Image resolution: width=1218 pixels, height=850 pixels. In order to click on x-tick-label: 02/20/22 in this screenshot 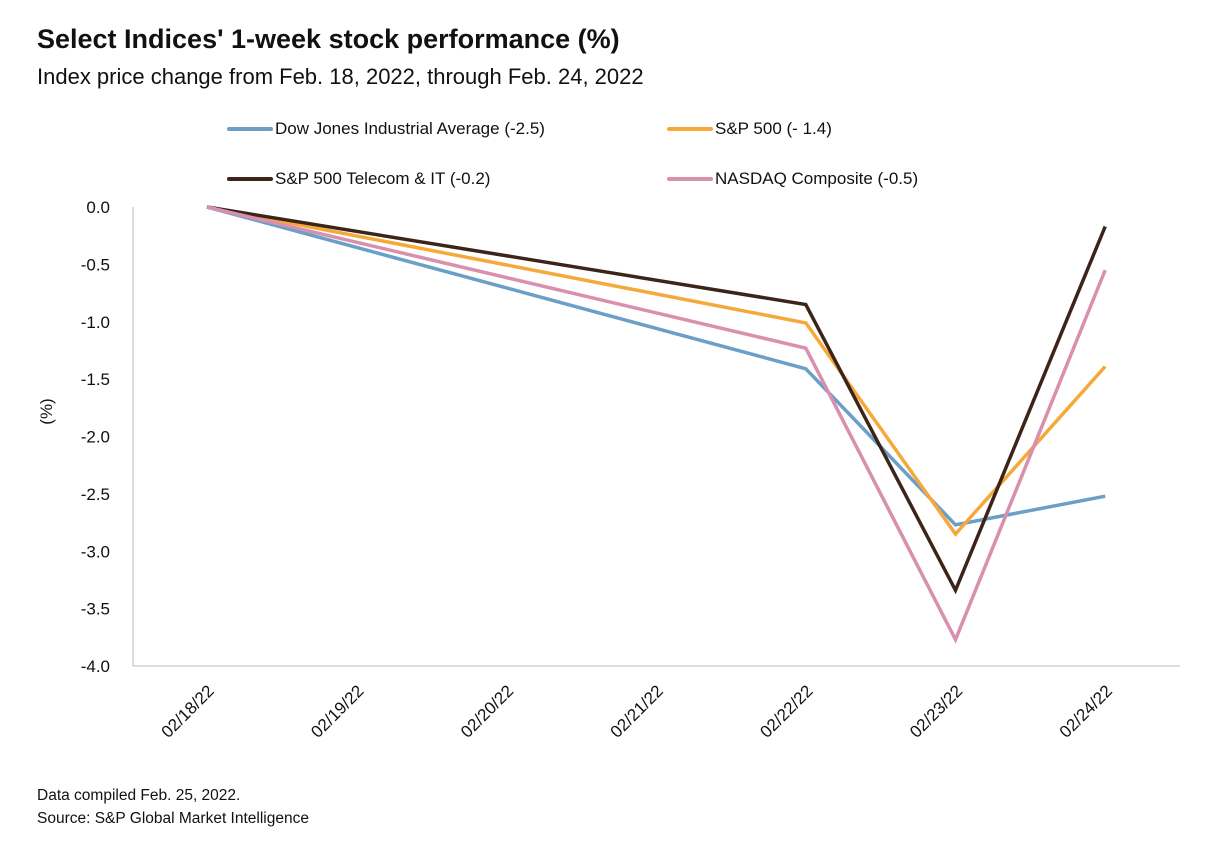, I will do `click(487, 711)`.